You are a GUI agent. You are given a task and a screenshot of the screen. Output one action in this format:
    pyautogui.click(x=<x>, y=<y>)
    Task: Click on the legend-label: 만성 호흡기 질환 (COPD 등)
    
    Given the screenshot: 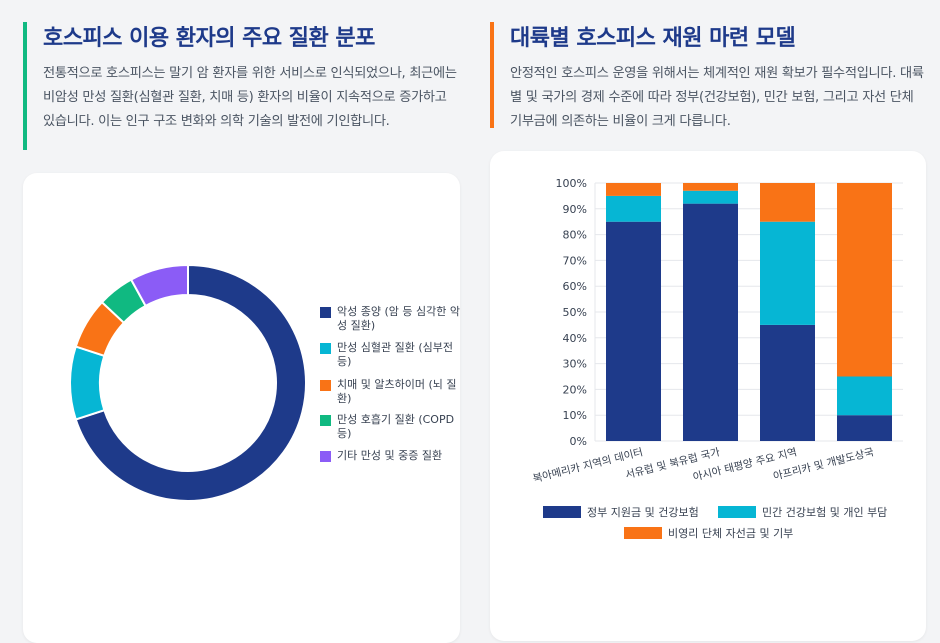 What is the action you would take?
    pyautogui.click(x=396, y=426)
    